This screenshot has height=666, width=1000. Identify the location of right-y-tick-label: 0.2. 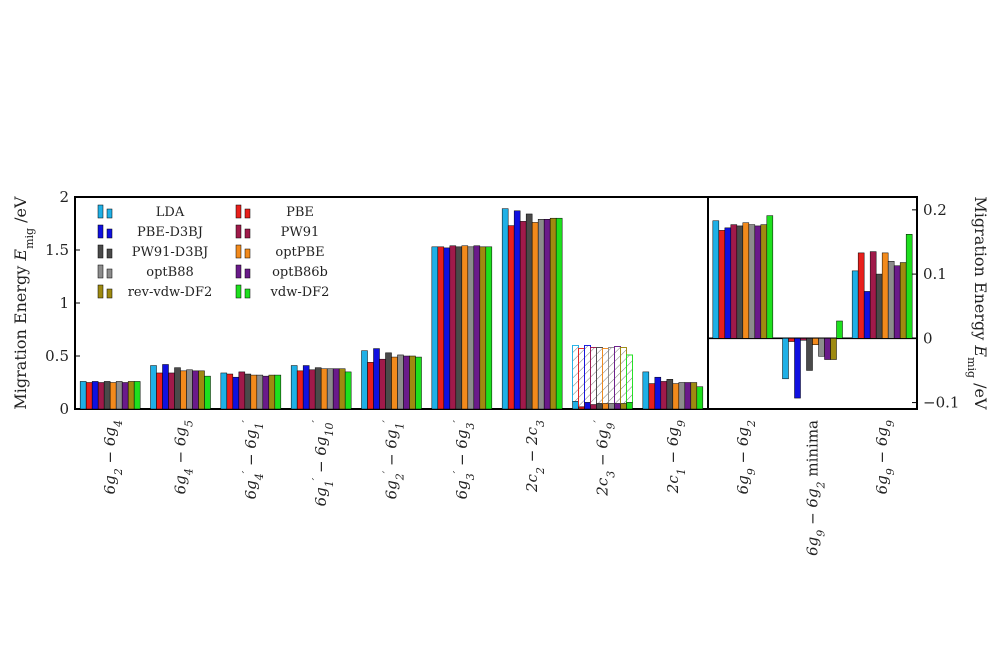
(935, 210).